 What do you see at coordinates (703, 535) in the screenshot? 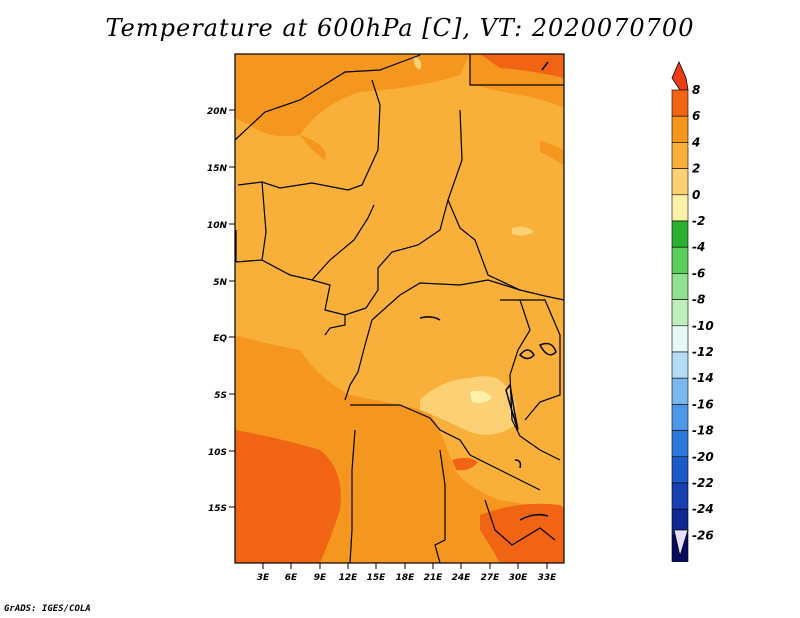
I see `colorbar-label: -26` at bounding box center [703, 535].